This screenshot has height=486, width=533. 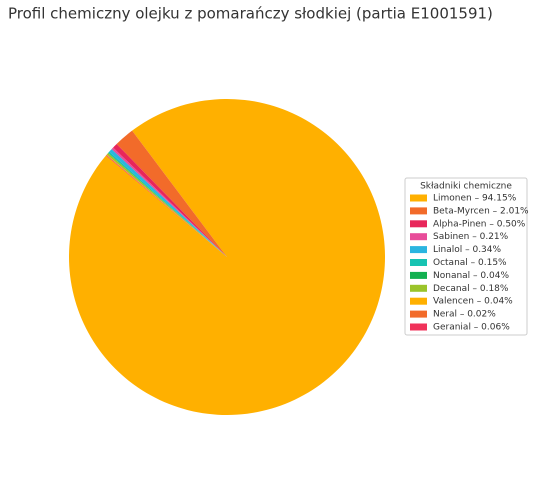 I want to click on legend-label: Sabinen – 0.21%, so click(x=471, y=237).